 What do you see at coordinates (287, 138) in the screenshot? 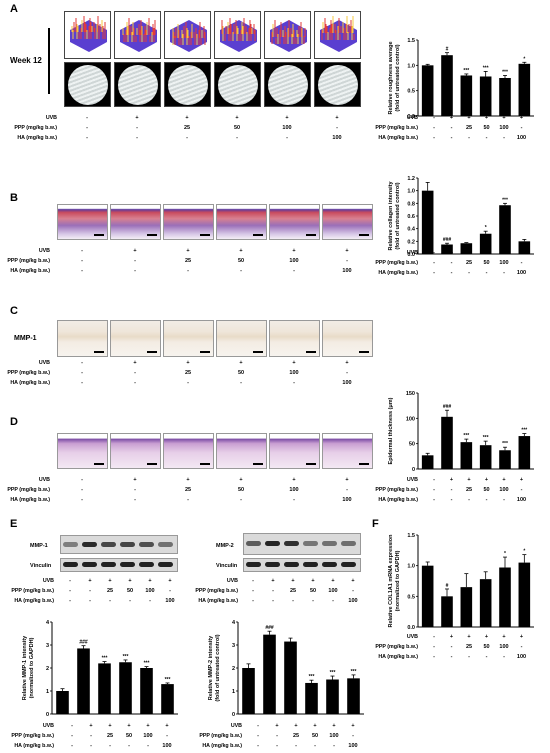
I see `a-img-ha-cell: -` at bounding box center [287, 138].